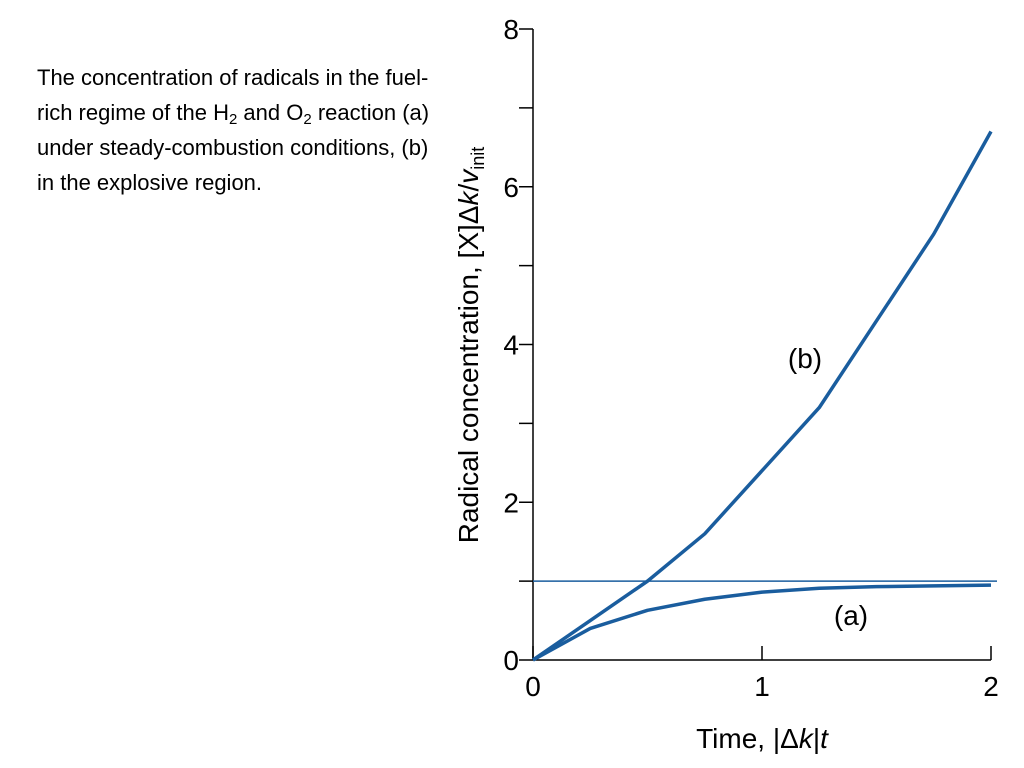  Describe the element at coordinates (468, 375) in the screenshot. I see `label-part: Radical concentration, [X]Δ` at that location.